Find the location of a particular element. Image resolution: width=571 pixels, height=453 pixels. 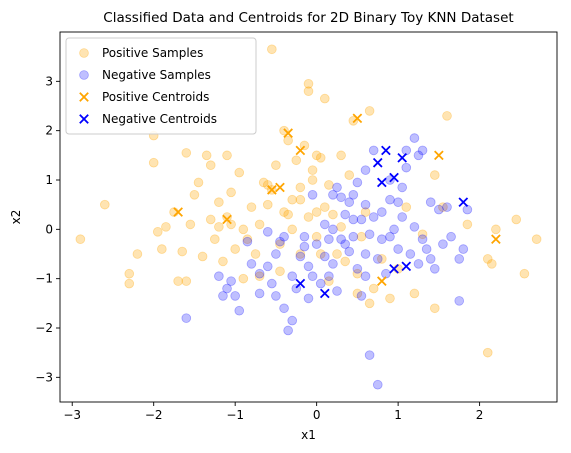

y-tick-label: 3 is located at coordinates (49, 81).